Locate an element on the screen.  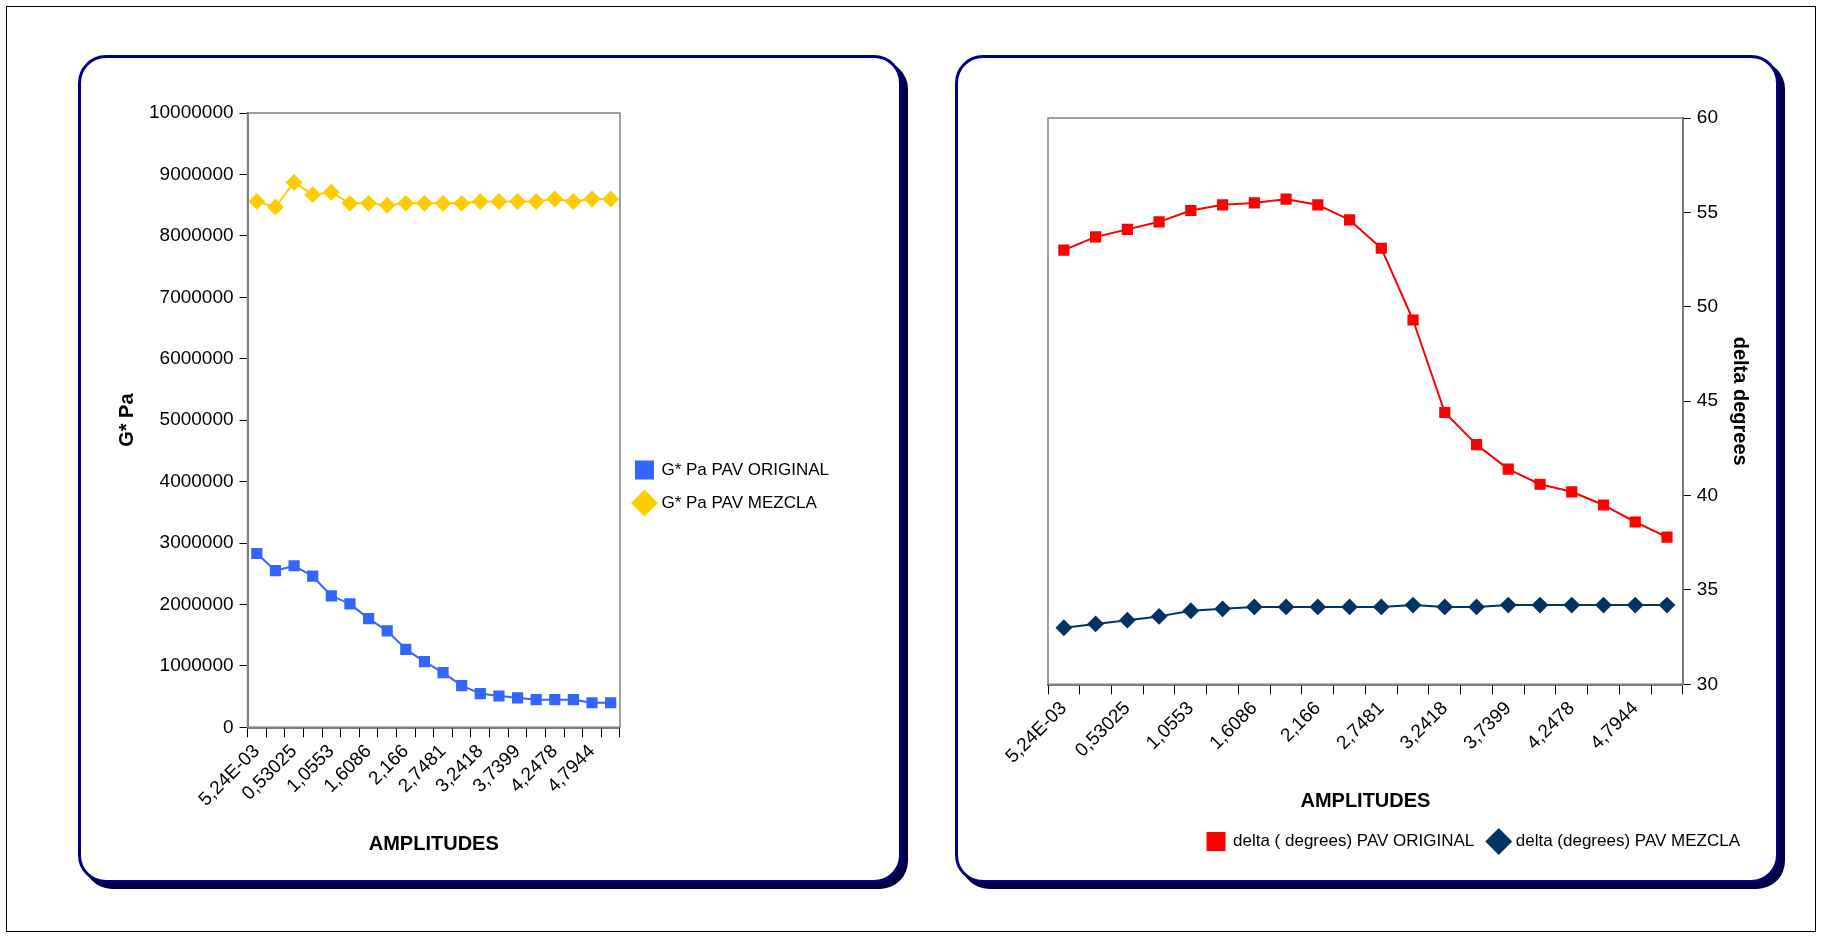
y-tick-label: 9000000 is located at coordinates (196, 173).